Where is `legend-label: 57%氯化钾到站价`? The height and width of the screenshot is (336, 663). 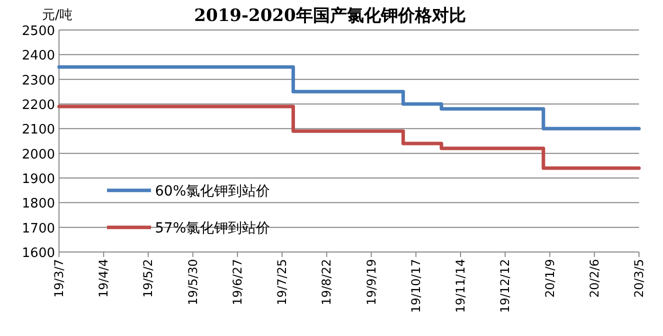
legend-label: 57%氯化钾到站价 is located at coordinates (212, 228).